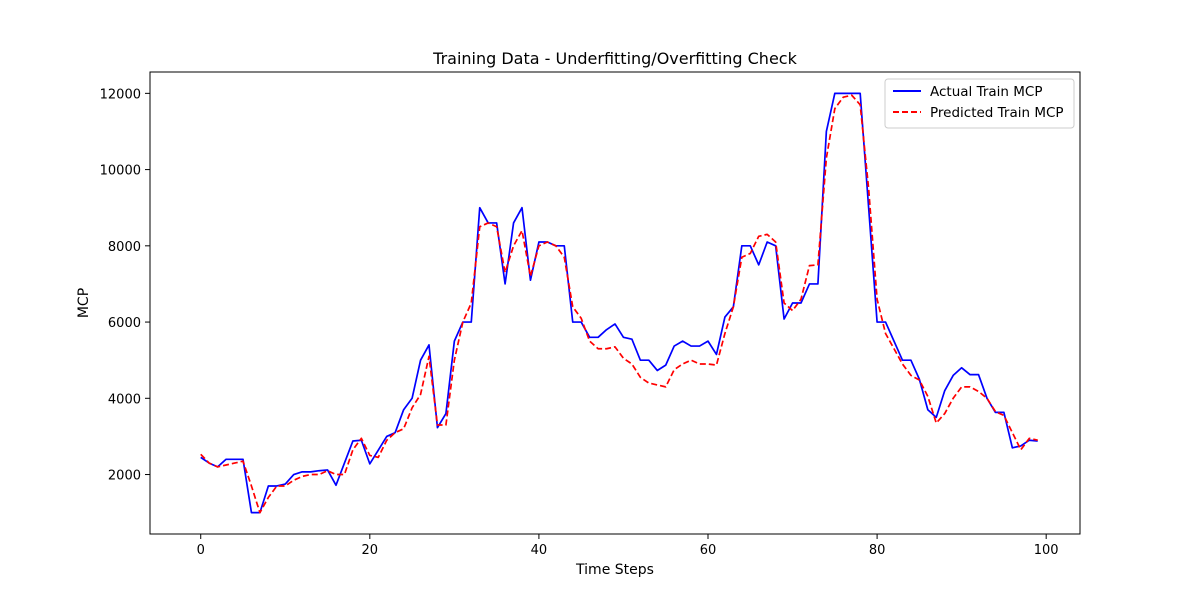  I want to click on y-tick-label: 8000, so click(124, 247).